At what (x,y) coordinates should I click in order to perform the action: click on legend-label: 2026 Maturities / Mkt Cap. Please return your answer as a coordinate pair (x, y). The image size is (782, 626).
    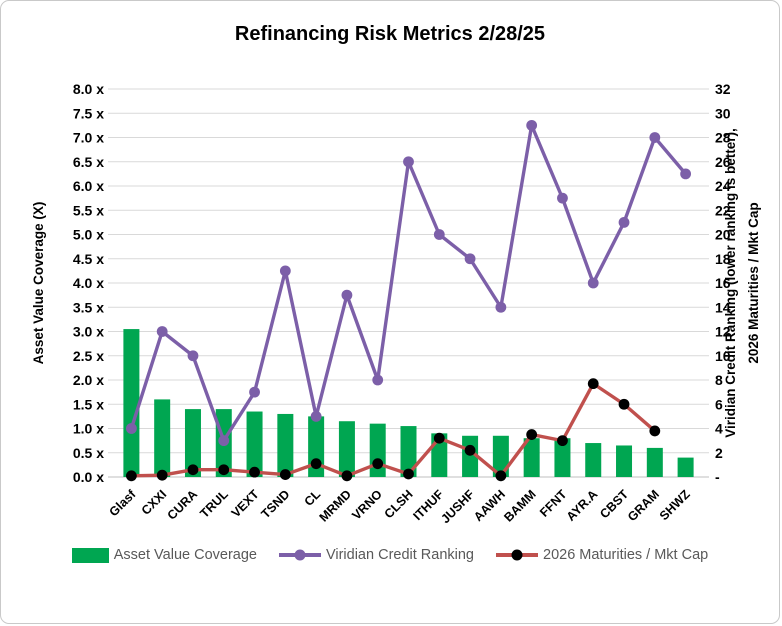
    Looking at the image, I should click on (626, 555).